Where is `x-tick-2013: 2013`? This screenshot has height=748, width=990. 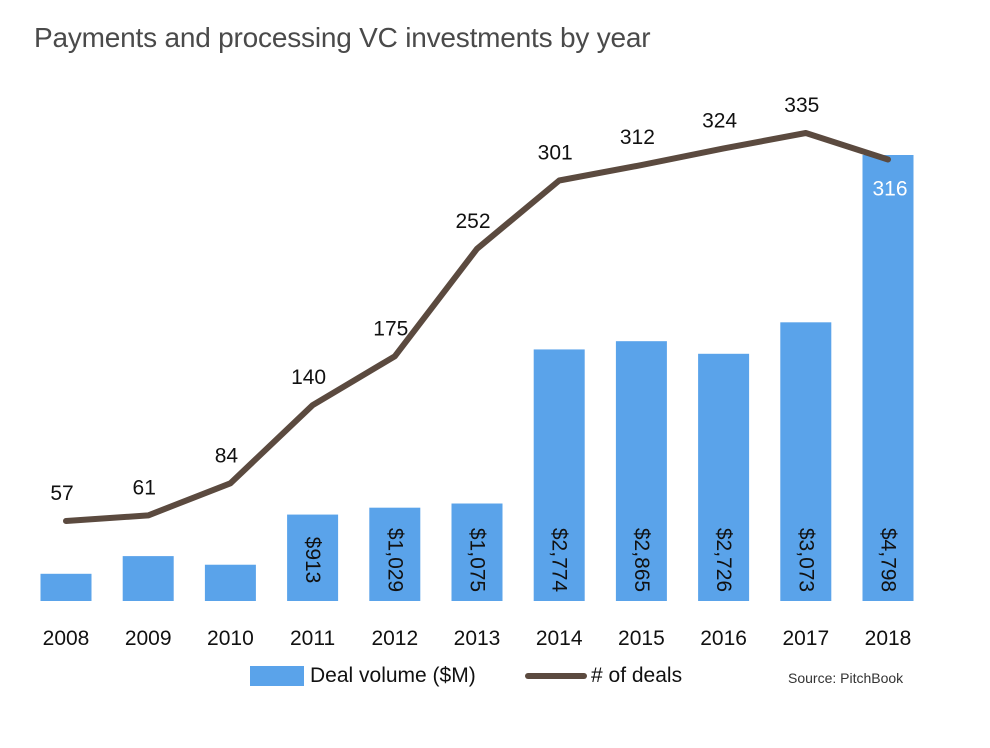 x-tick-2013: 2013 is located at coordinates (477, 638).